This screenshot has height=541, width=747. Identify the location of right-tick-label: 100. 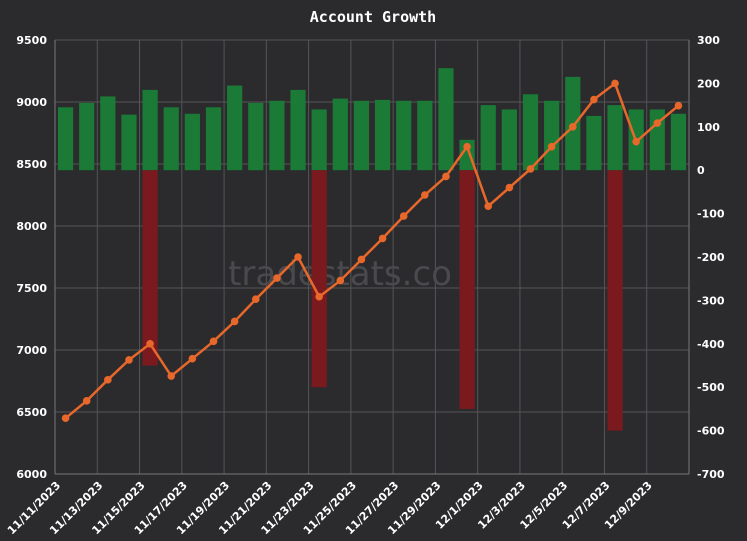
(708, 127).